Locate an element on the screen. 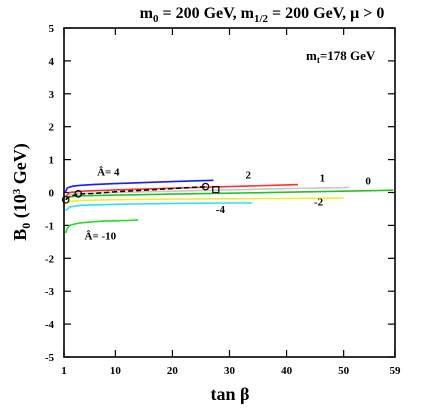  y-tick-label: -3 is located at coordinates (50, 292).